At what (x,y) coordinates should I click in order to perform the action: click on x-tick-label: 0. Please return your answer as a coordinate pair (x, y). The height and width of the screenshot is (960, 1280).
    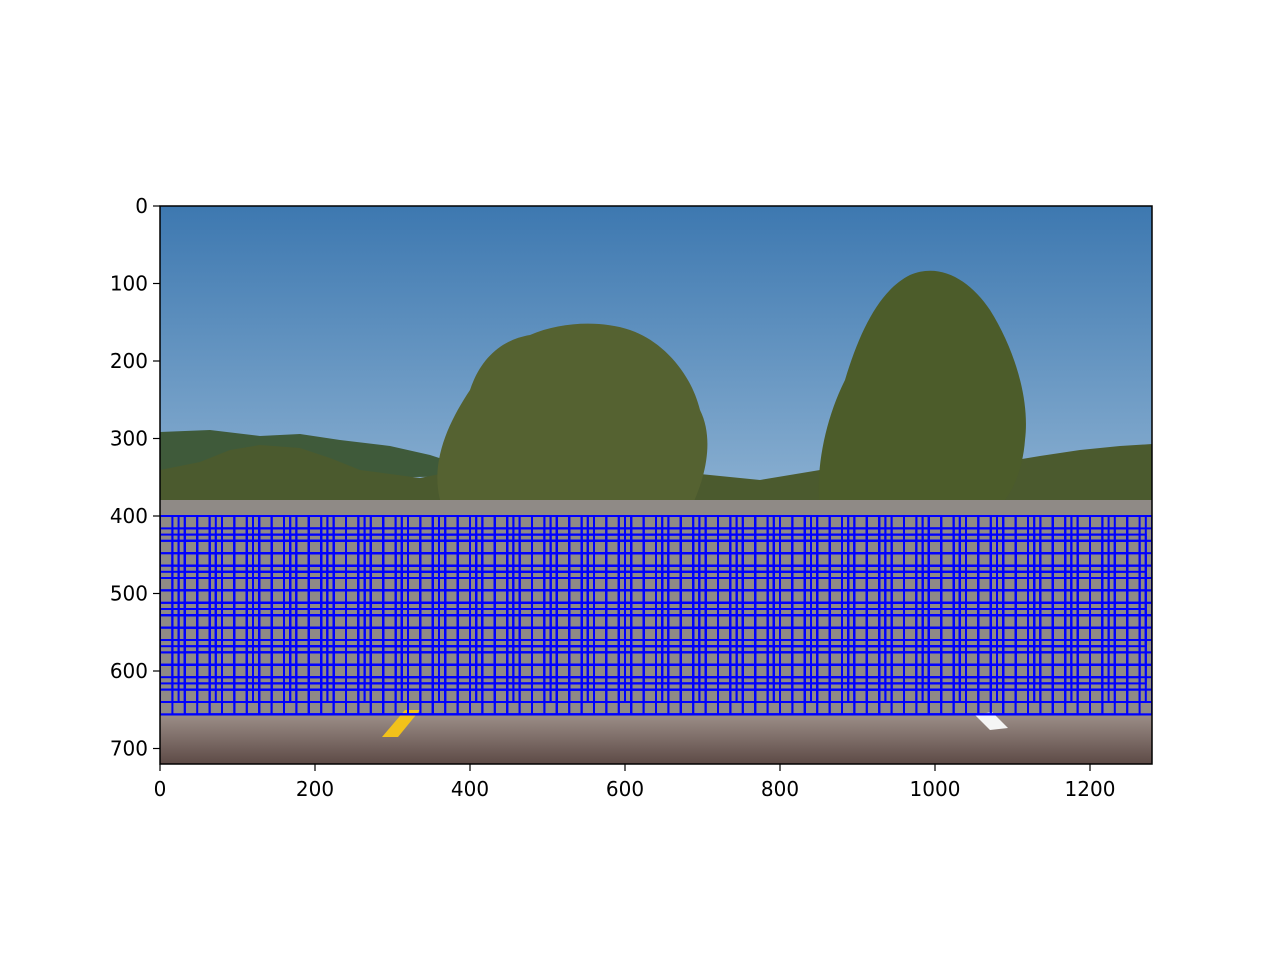
    Looking at the image, I should click on (160, 789).